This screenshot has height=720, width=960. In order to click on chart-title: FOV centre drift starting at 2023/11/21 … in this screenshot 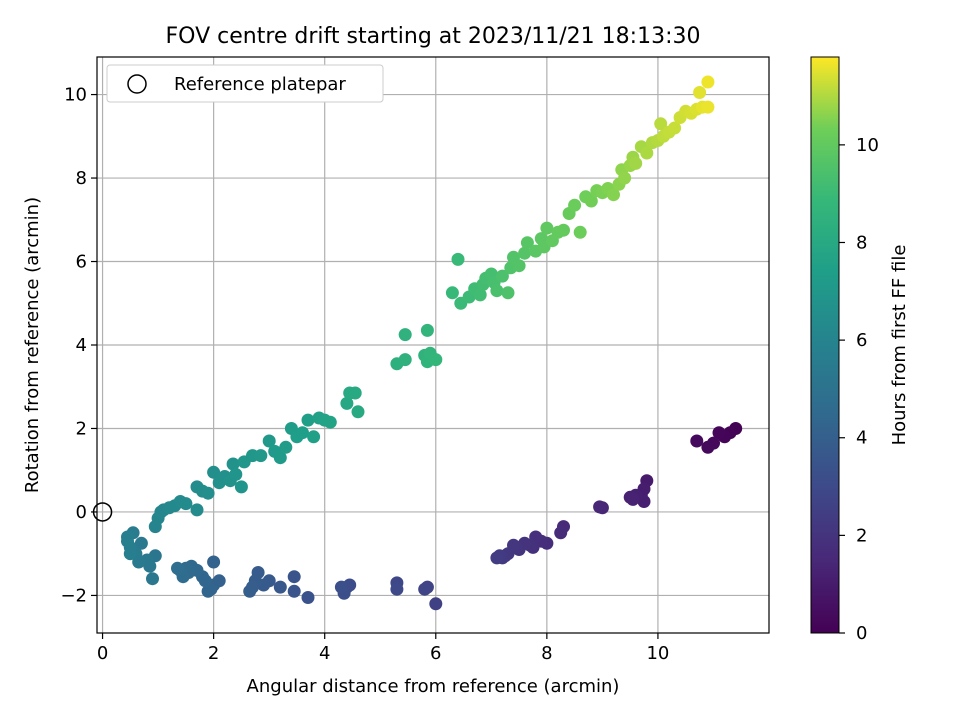, I will do `click(433, 36)`.